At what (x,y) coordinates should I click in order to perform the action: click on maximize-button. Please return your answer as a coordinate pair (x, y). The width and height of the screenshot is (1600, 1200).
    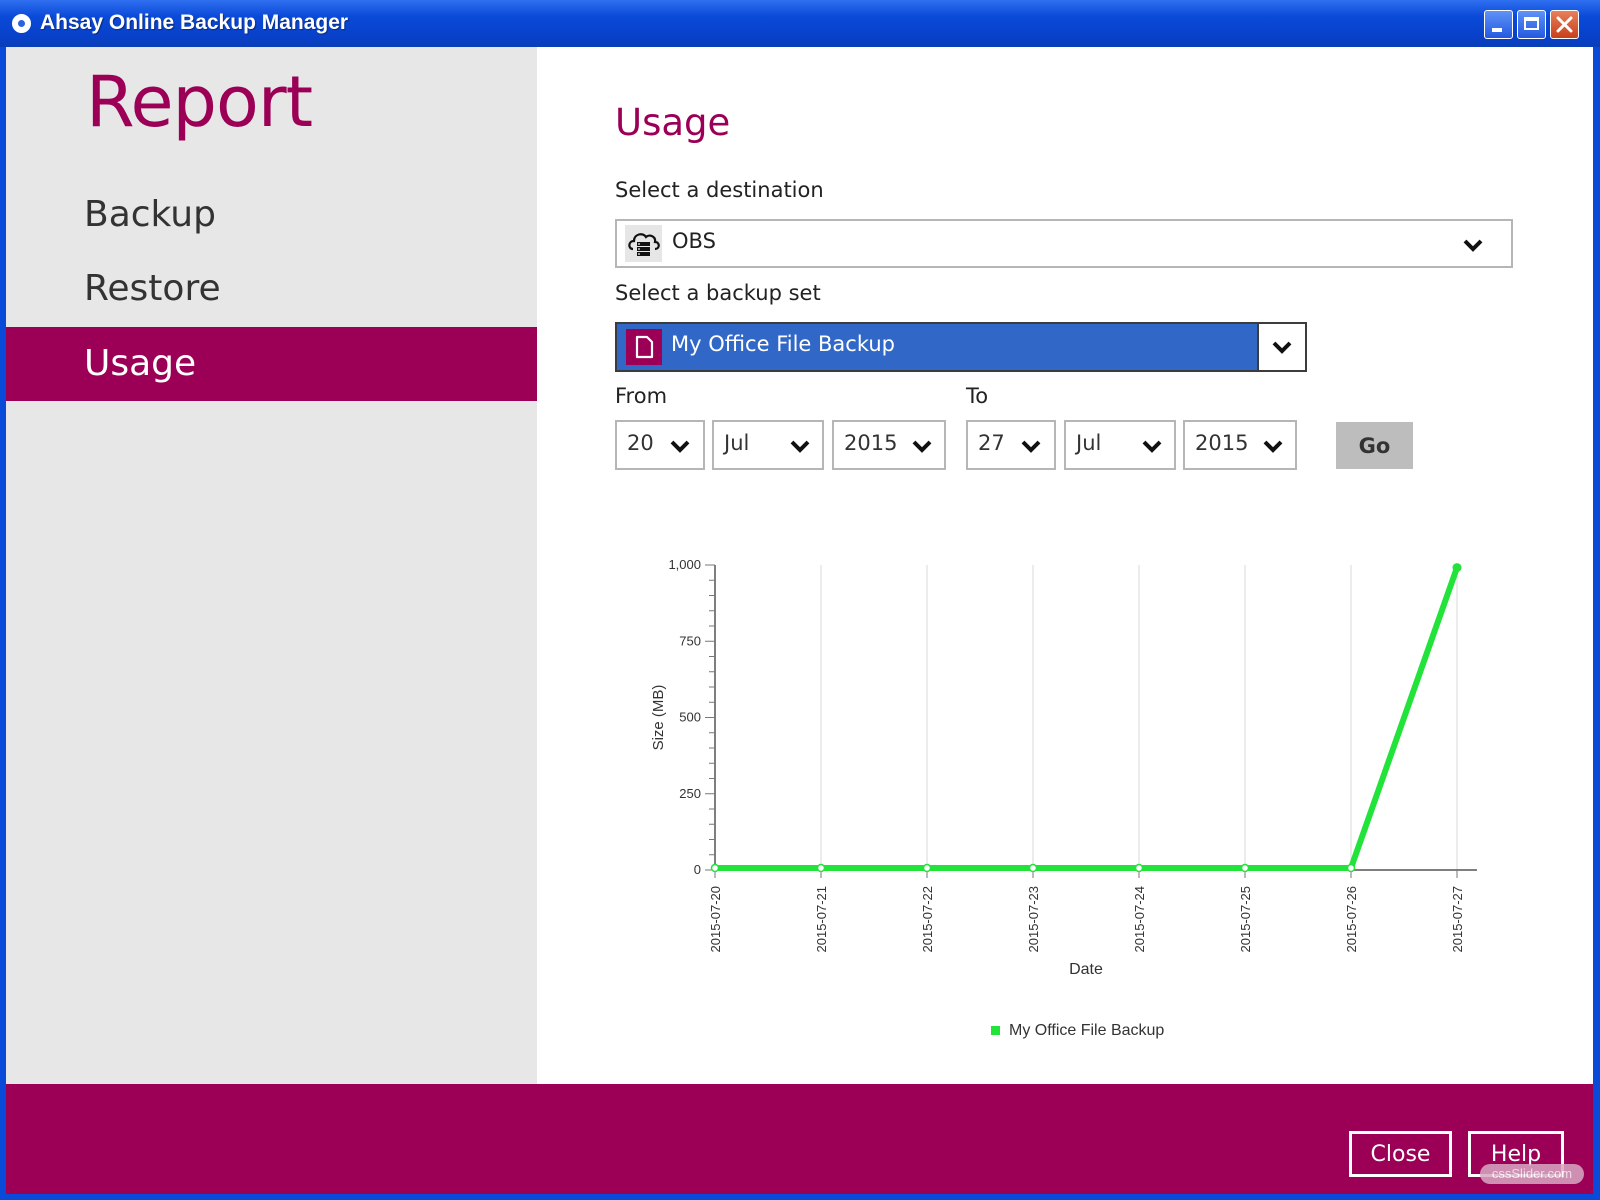
    Looking at the image, I should click on (1531, 24).